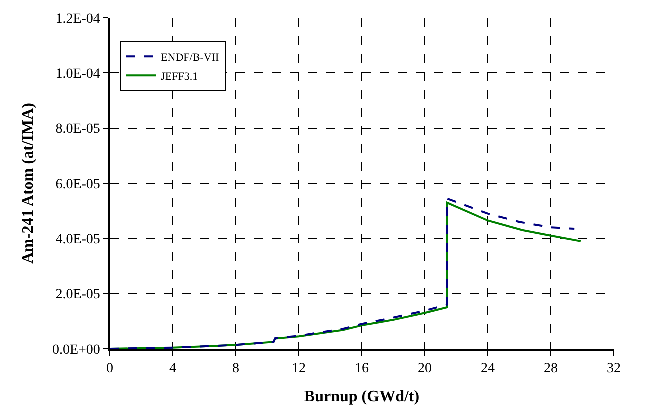  What do you see at coordinates (425, 369) in the screenshot?
I see `x-tick-label: 20` at bounding box center [425, 369].